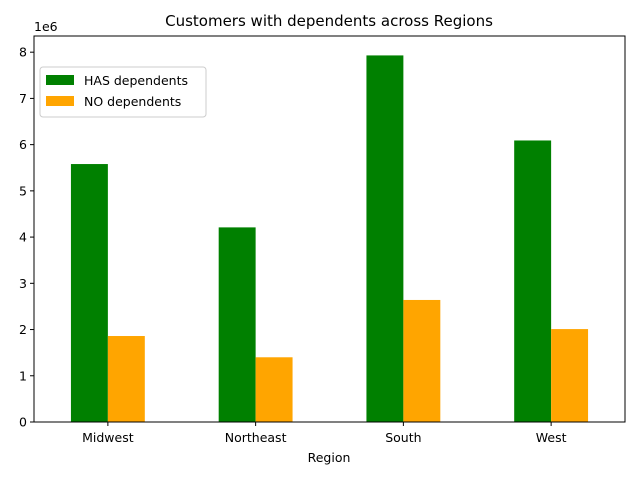 The image size is (640, 480). What do you see at coordinates (324, 433) in the screenshot?
I see `x-ticks-layer: Midwest Northeast South West` at bounding box center [324, 433].